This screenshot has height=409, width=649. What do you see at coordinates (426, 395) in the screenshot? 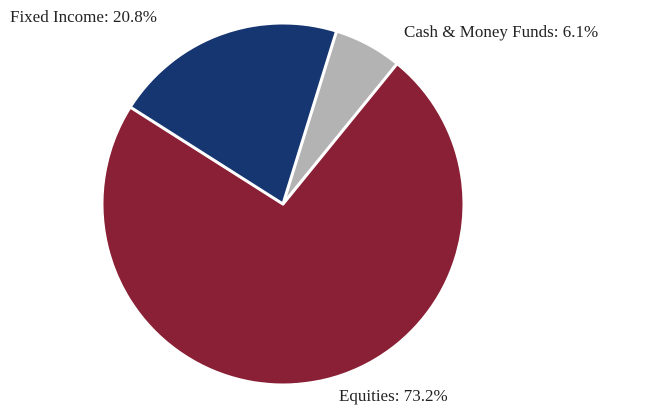
I see `value-label: 73.2%` at bounding box center [426, 395].